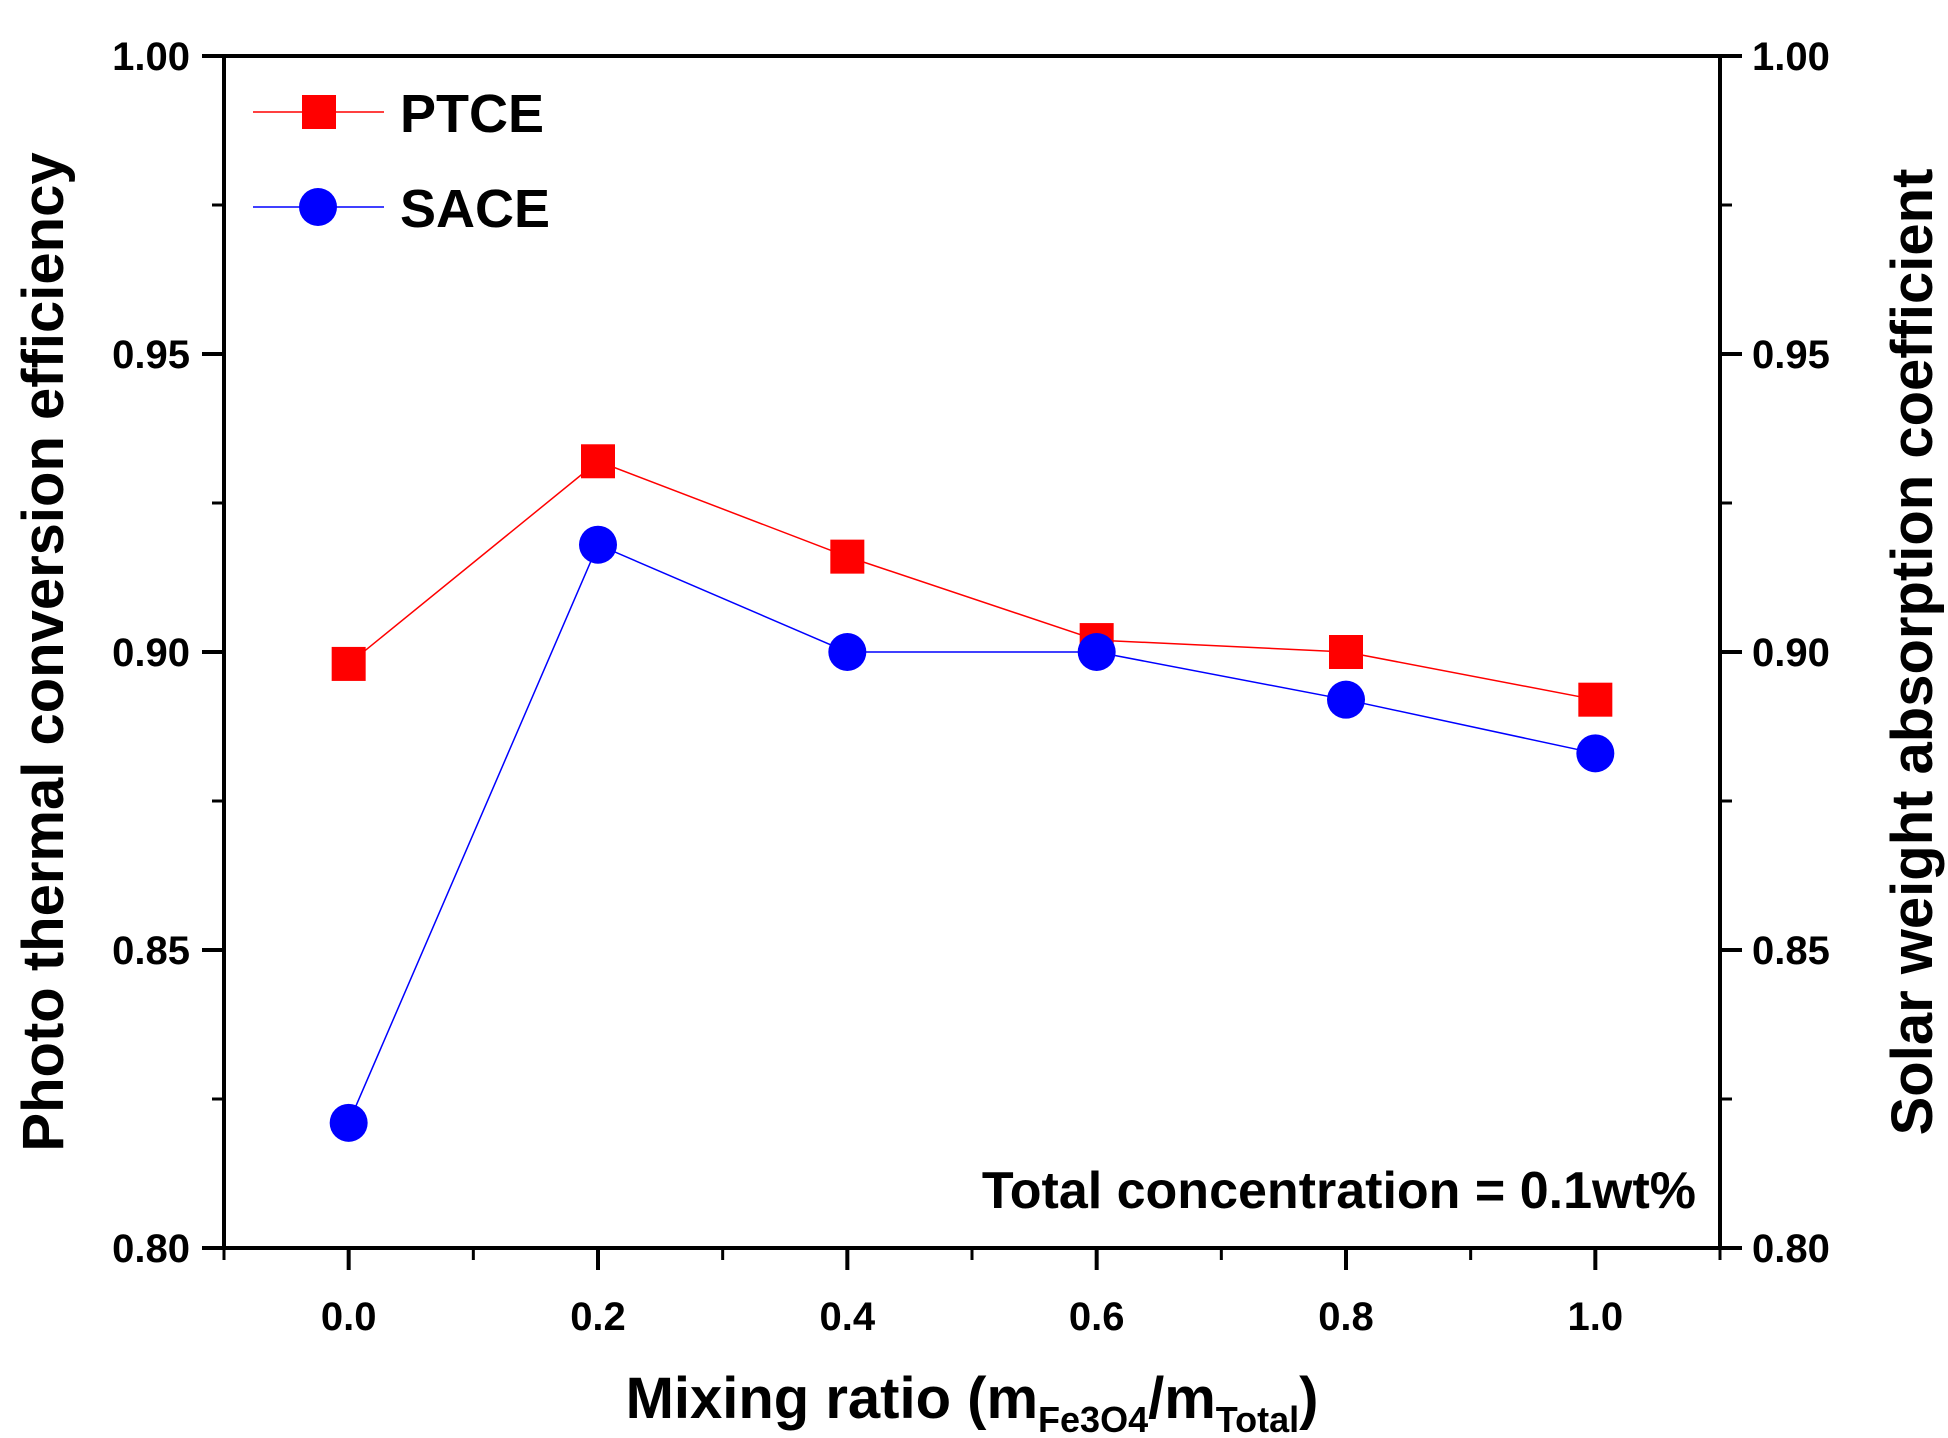 The image size is (1948, 1438). What do you see at coordinates (472, 114) in the screenshot?
I see `legend-label-ptce: PTCE` at bounding box center [472, 114].